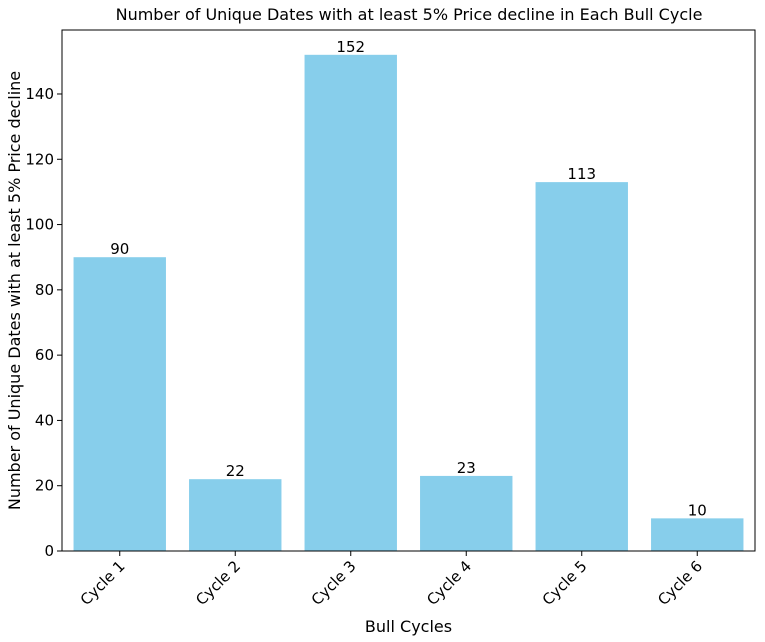  Describe the element at coordinates (334, 583) in the screenshot. I see `x-tick-label: Cycle 3` at that location.